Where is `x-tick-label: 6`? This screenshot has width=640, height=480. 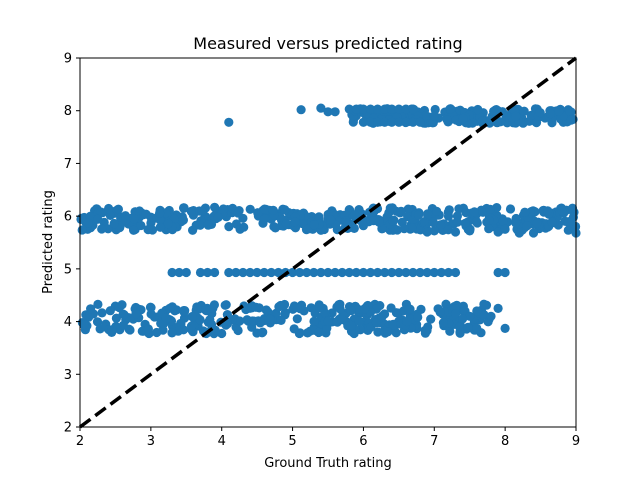 x-tick-label: 6 is located at coordinates (363, 441).